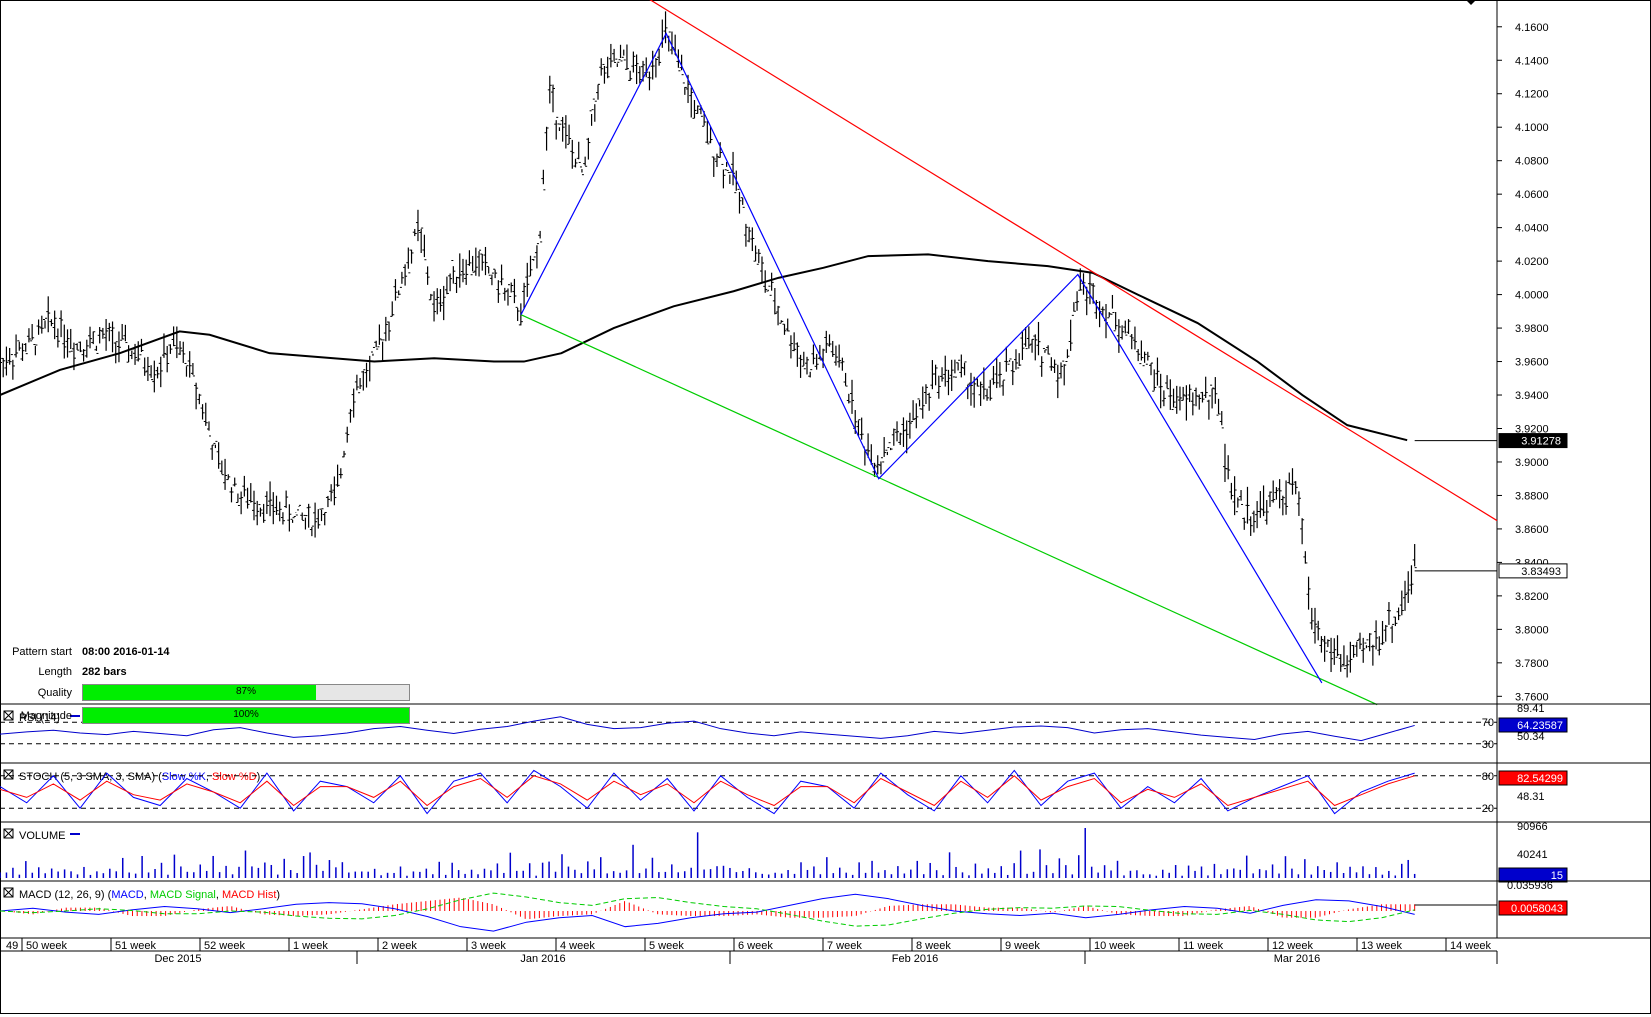  What do you see at coordinates (1532, 28) in the screenshot?
I see `y-tick-label: 4.1600` at bounding box center [1532, 28].